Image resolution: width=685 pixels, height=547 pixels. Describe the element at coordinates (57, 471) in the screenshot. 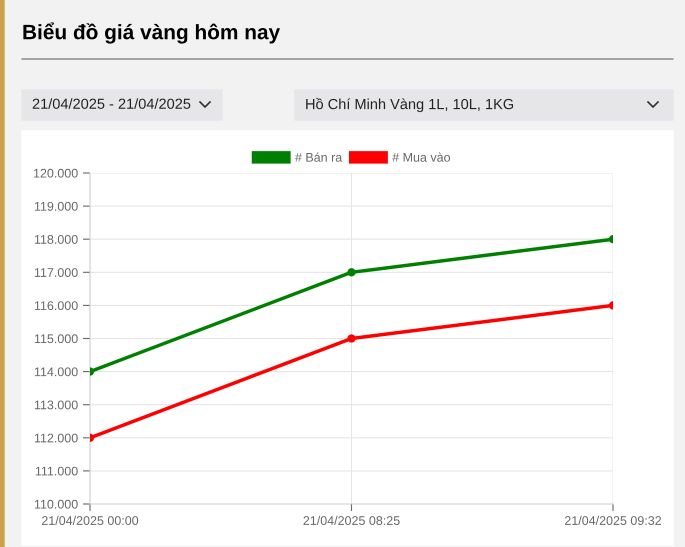

I see `y-tick-label: 111.000` at that location.